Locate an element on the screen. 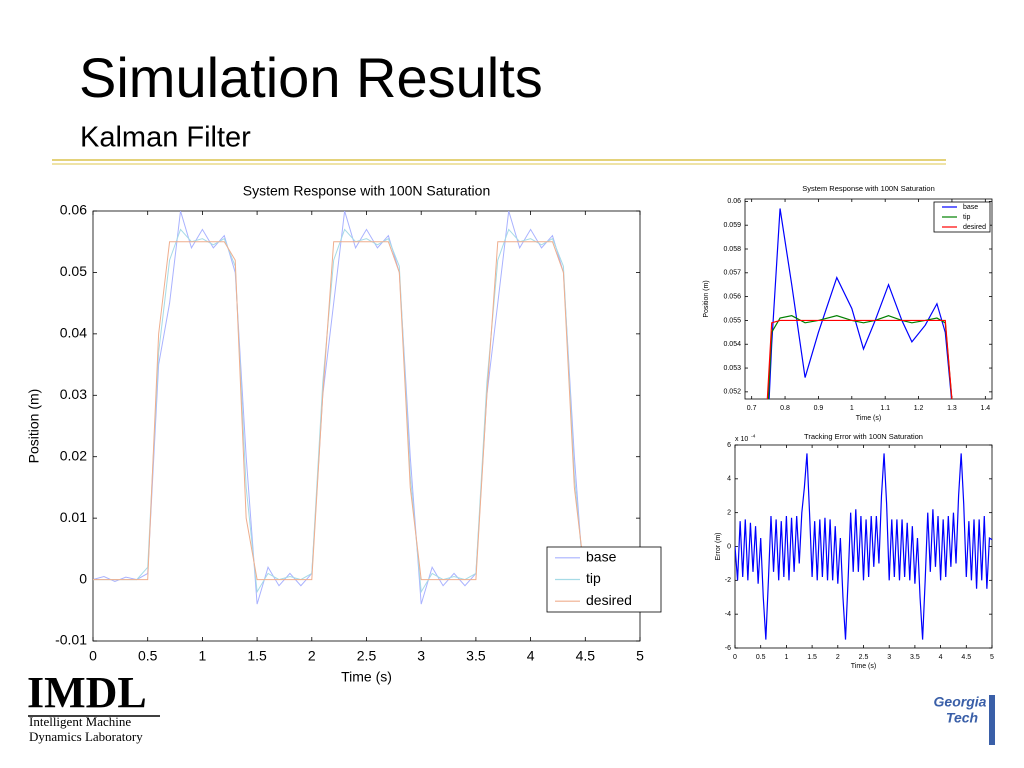 This screenshot has height=768, width=1024. y-tick-label: 0.055 is located at coordinates (732, 320).